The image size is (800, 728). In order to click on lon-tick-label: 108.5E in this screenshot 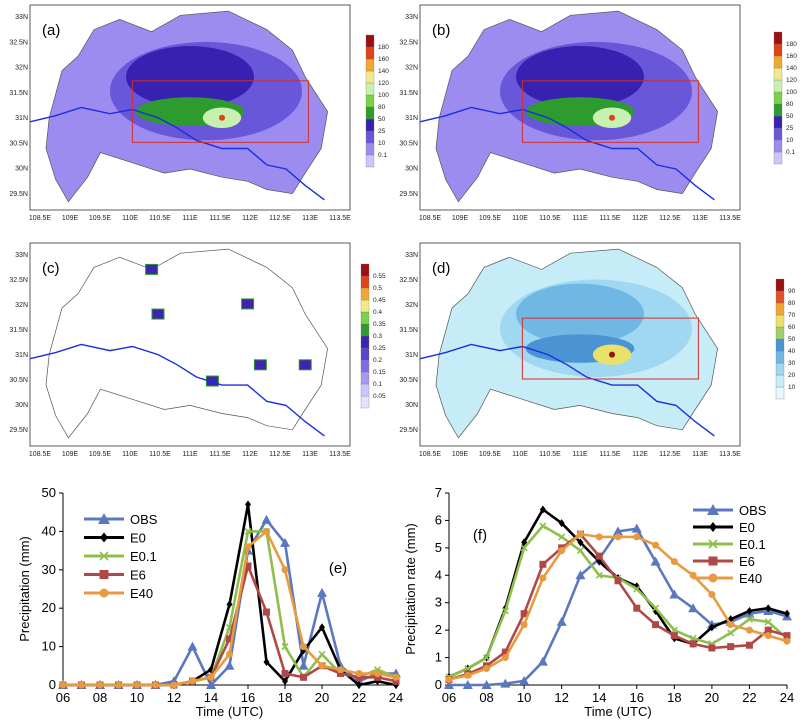, I will do `click(40, 218)`.